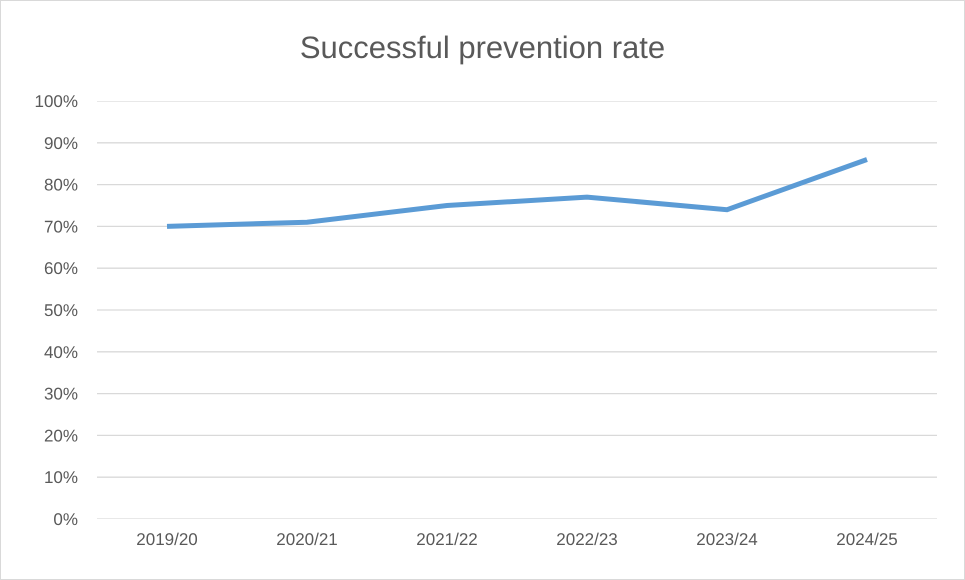 The image size is (965, 580). I want to click on y-tick-label: 20%, so click(61, 436).